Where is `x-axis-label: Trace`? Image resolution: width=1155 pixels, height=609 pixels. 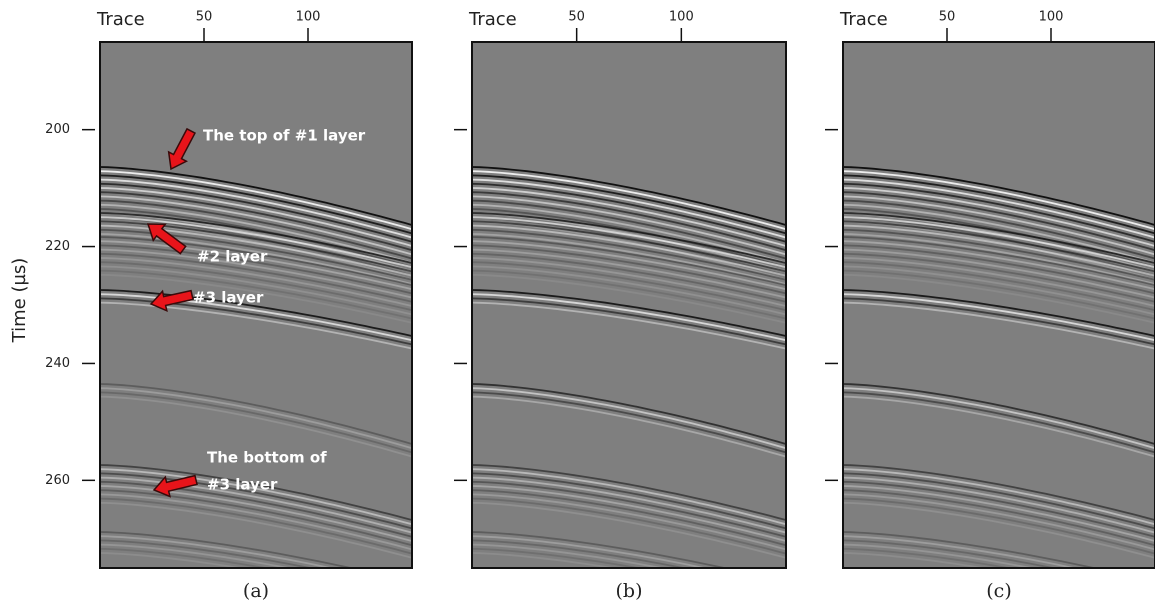 x-axis-label: Trace is located at coordinates (120, 19).